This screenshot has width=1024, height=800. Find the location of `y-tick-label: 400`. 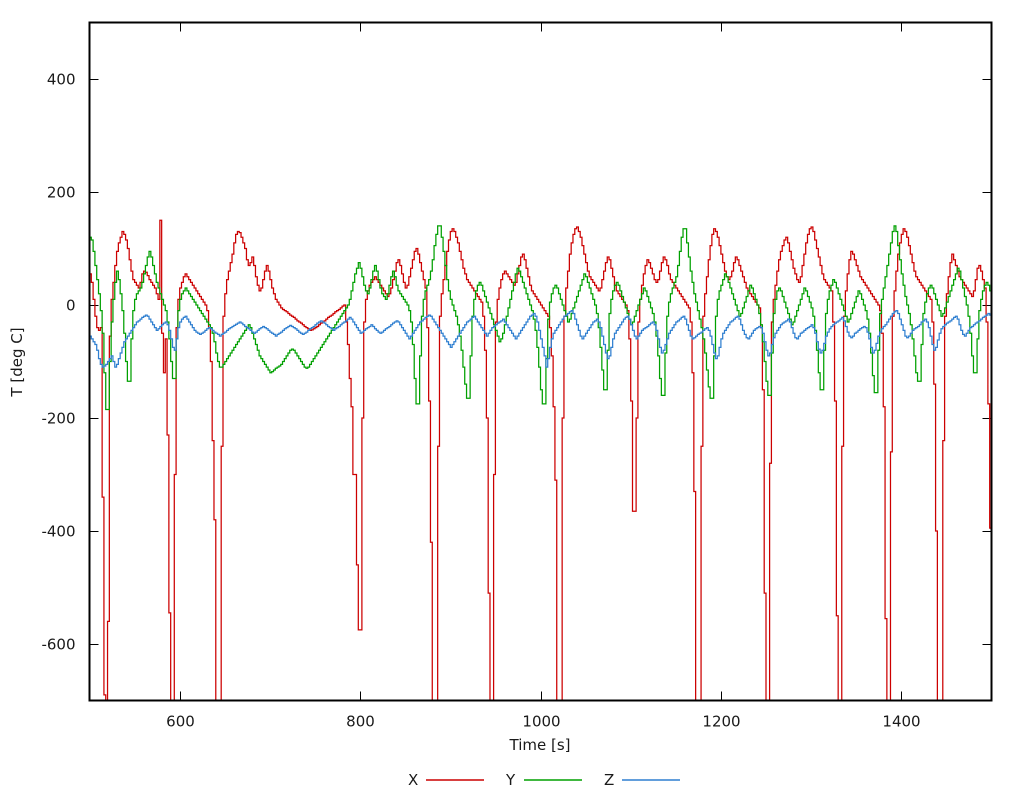

y-tick-label: 400 is located at coordinates (61, 80).